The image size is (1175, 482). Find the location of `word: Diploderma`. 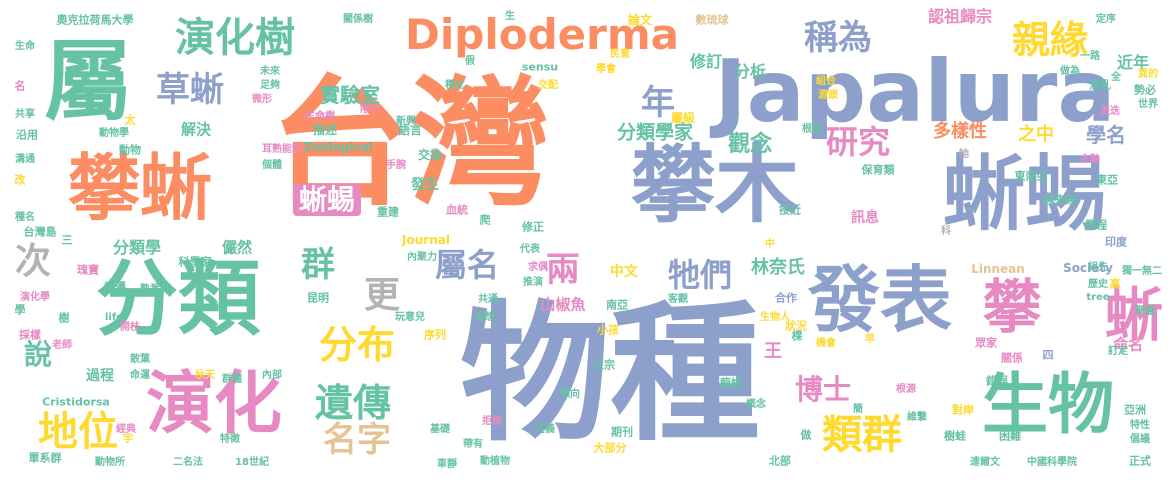

word: Diploderma is located at coordinates (542, 34).